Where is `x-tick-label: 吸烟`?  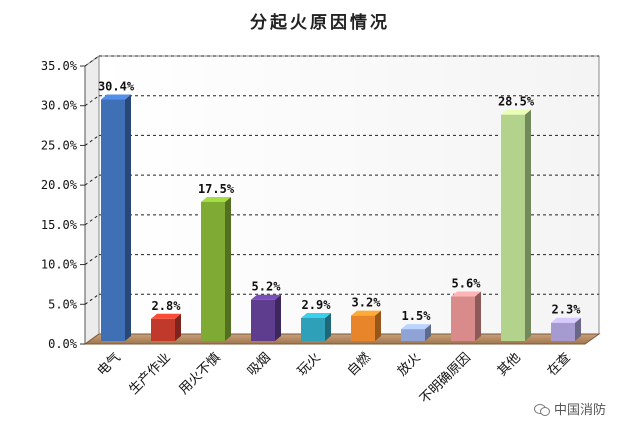 x-tick-label: 吸烟 is located at coordinates (259, 364).